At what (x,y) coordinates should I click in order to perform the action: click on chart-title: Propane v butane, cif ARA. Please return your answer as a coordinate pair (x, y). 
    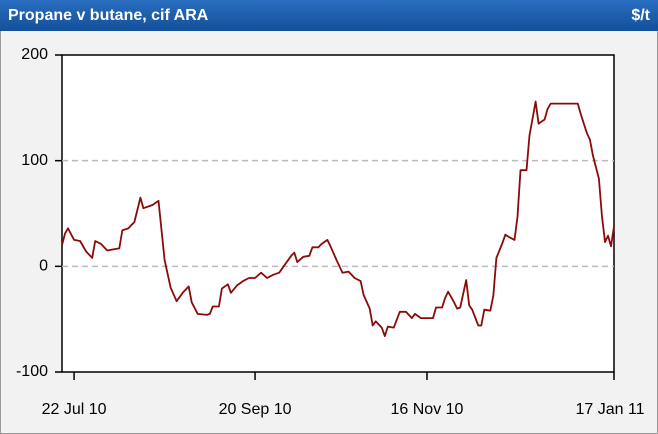
    Looking at the image, I should click on (108, 15).